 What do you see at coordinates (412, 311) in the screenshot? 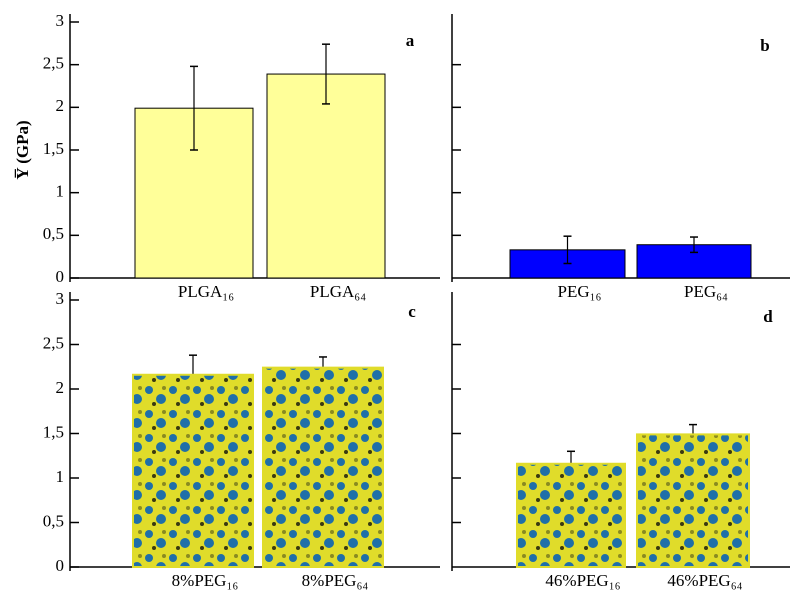
I see `panel-label: c` at bounding box center [412, 311].